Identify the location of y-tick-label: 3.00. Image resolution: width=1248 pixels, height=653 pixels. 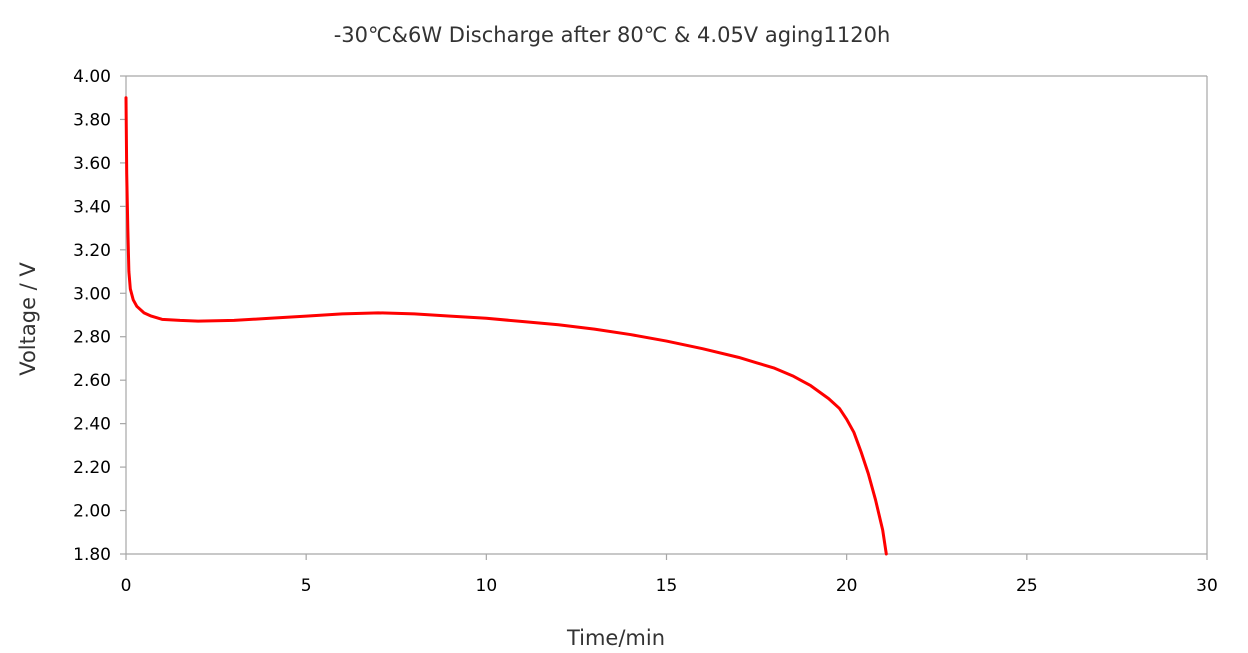
(92, 294).